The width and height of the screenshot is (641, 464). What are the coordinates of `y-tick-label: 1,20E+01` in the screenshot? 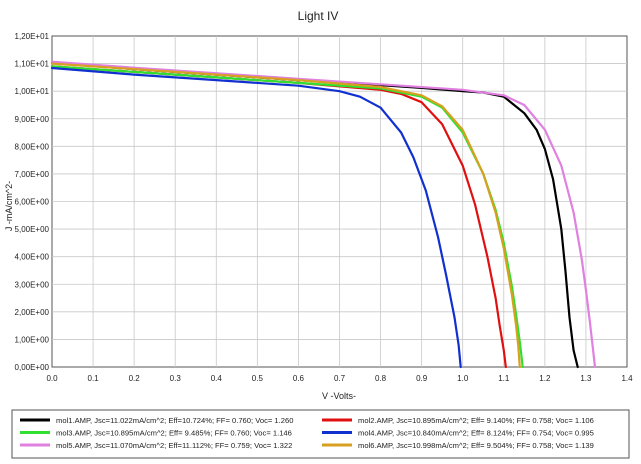 It's located at (32, 36).